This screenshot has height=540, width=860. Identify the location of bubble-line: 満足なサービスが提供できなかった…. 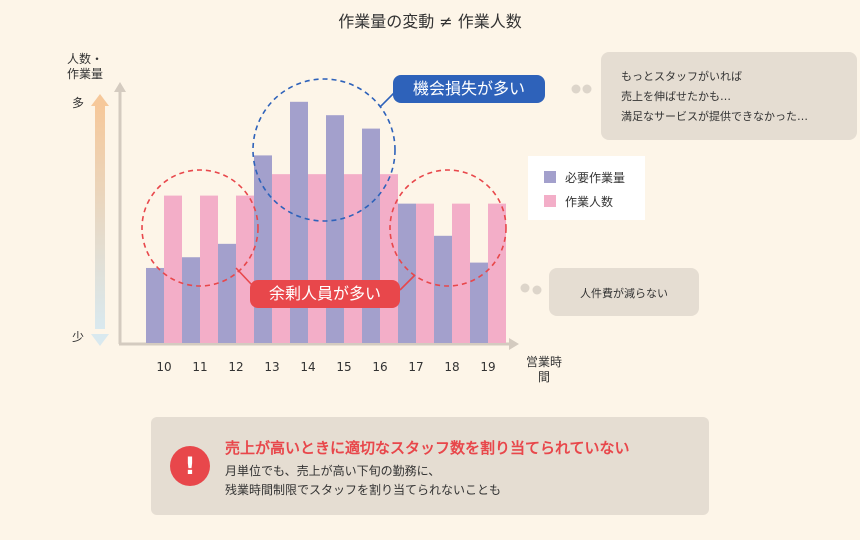
(714, 116).